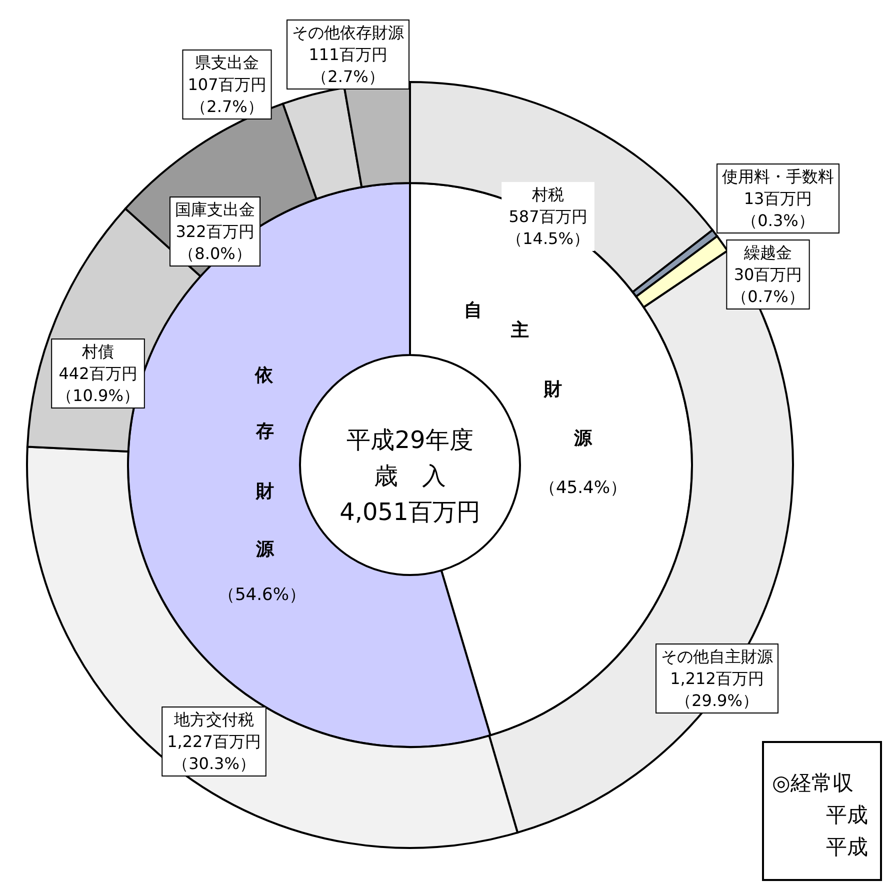  Describe the element at coordinates (778, 209) in the screenshot. I see `data-label: 13百万円（0.3%）` at that location.